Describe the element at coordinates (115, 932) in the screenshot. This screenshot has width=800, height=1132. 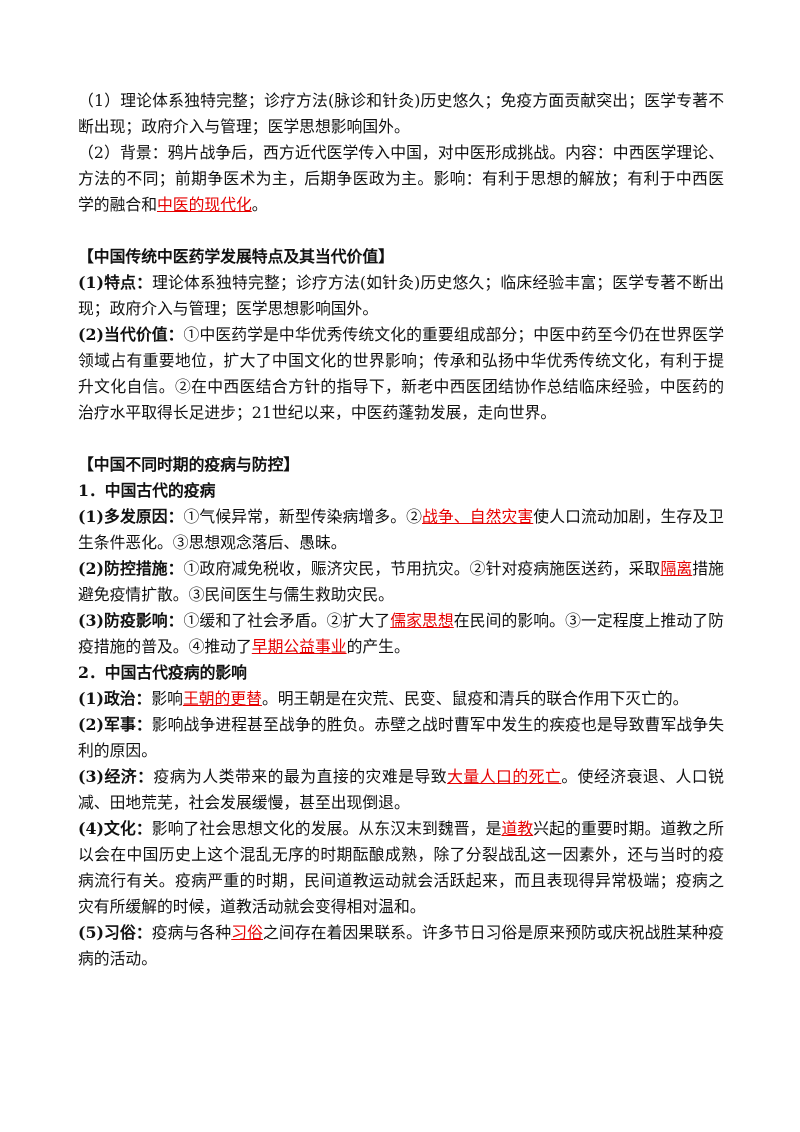
I see `item-label: (5)习俗：` at that location.